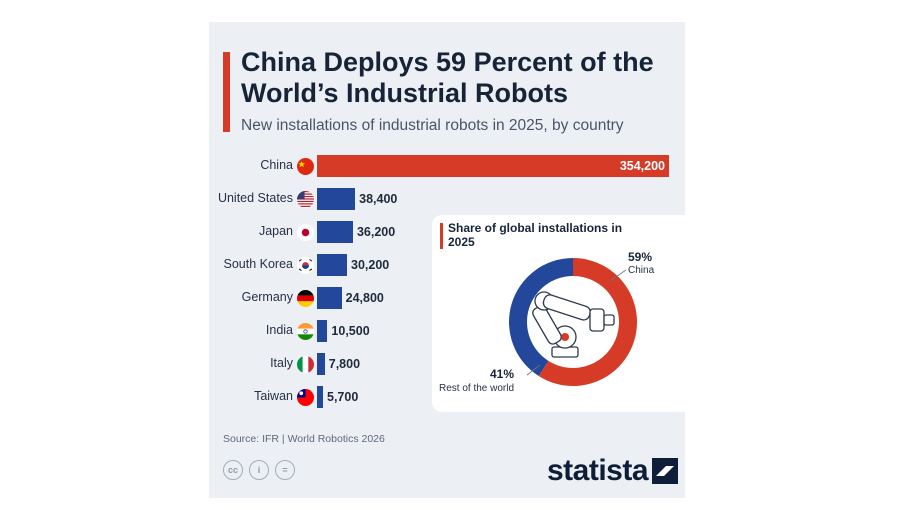 The height and width of the screenshot is (510, 900). I want to click on rest-share-label: Rest of the world, so click(477, 388).